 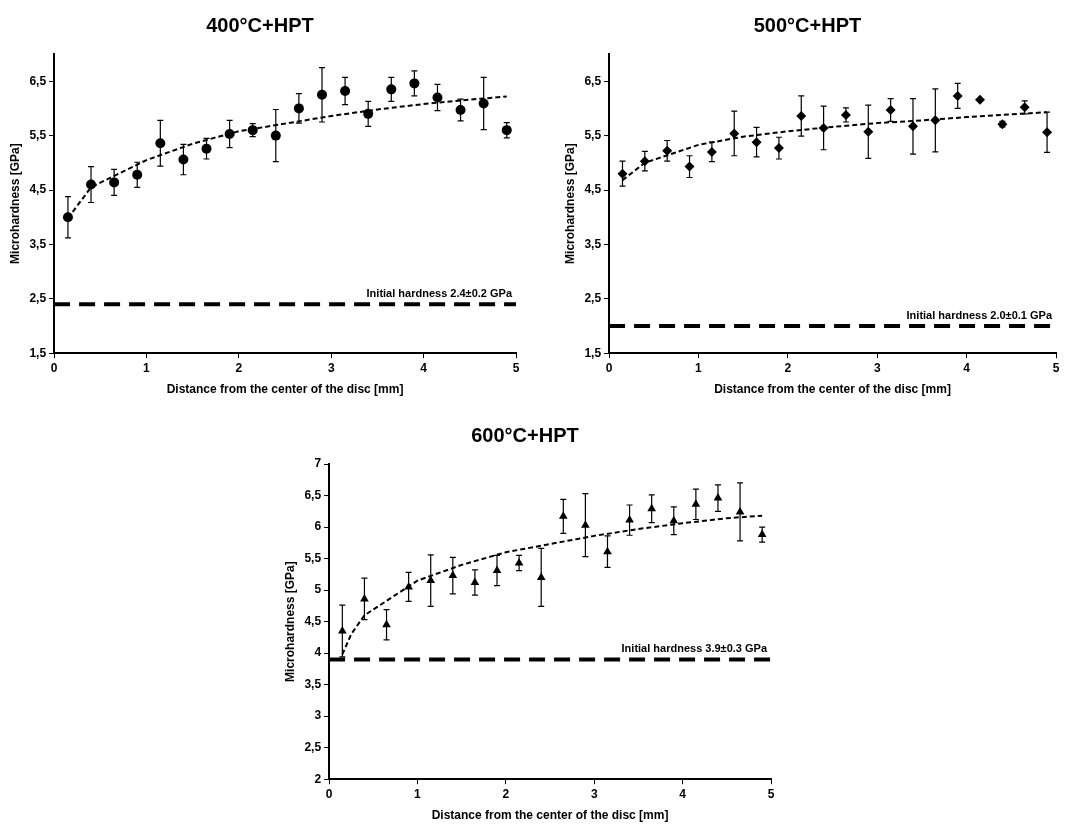 I want to click on y-tick-label: 3, so click(x=318, y=715).